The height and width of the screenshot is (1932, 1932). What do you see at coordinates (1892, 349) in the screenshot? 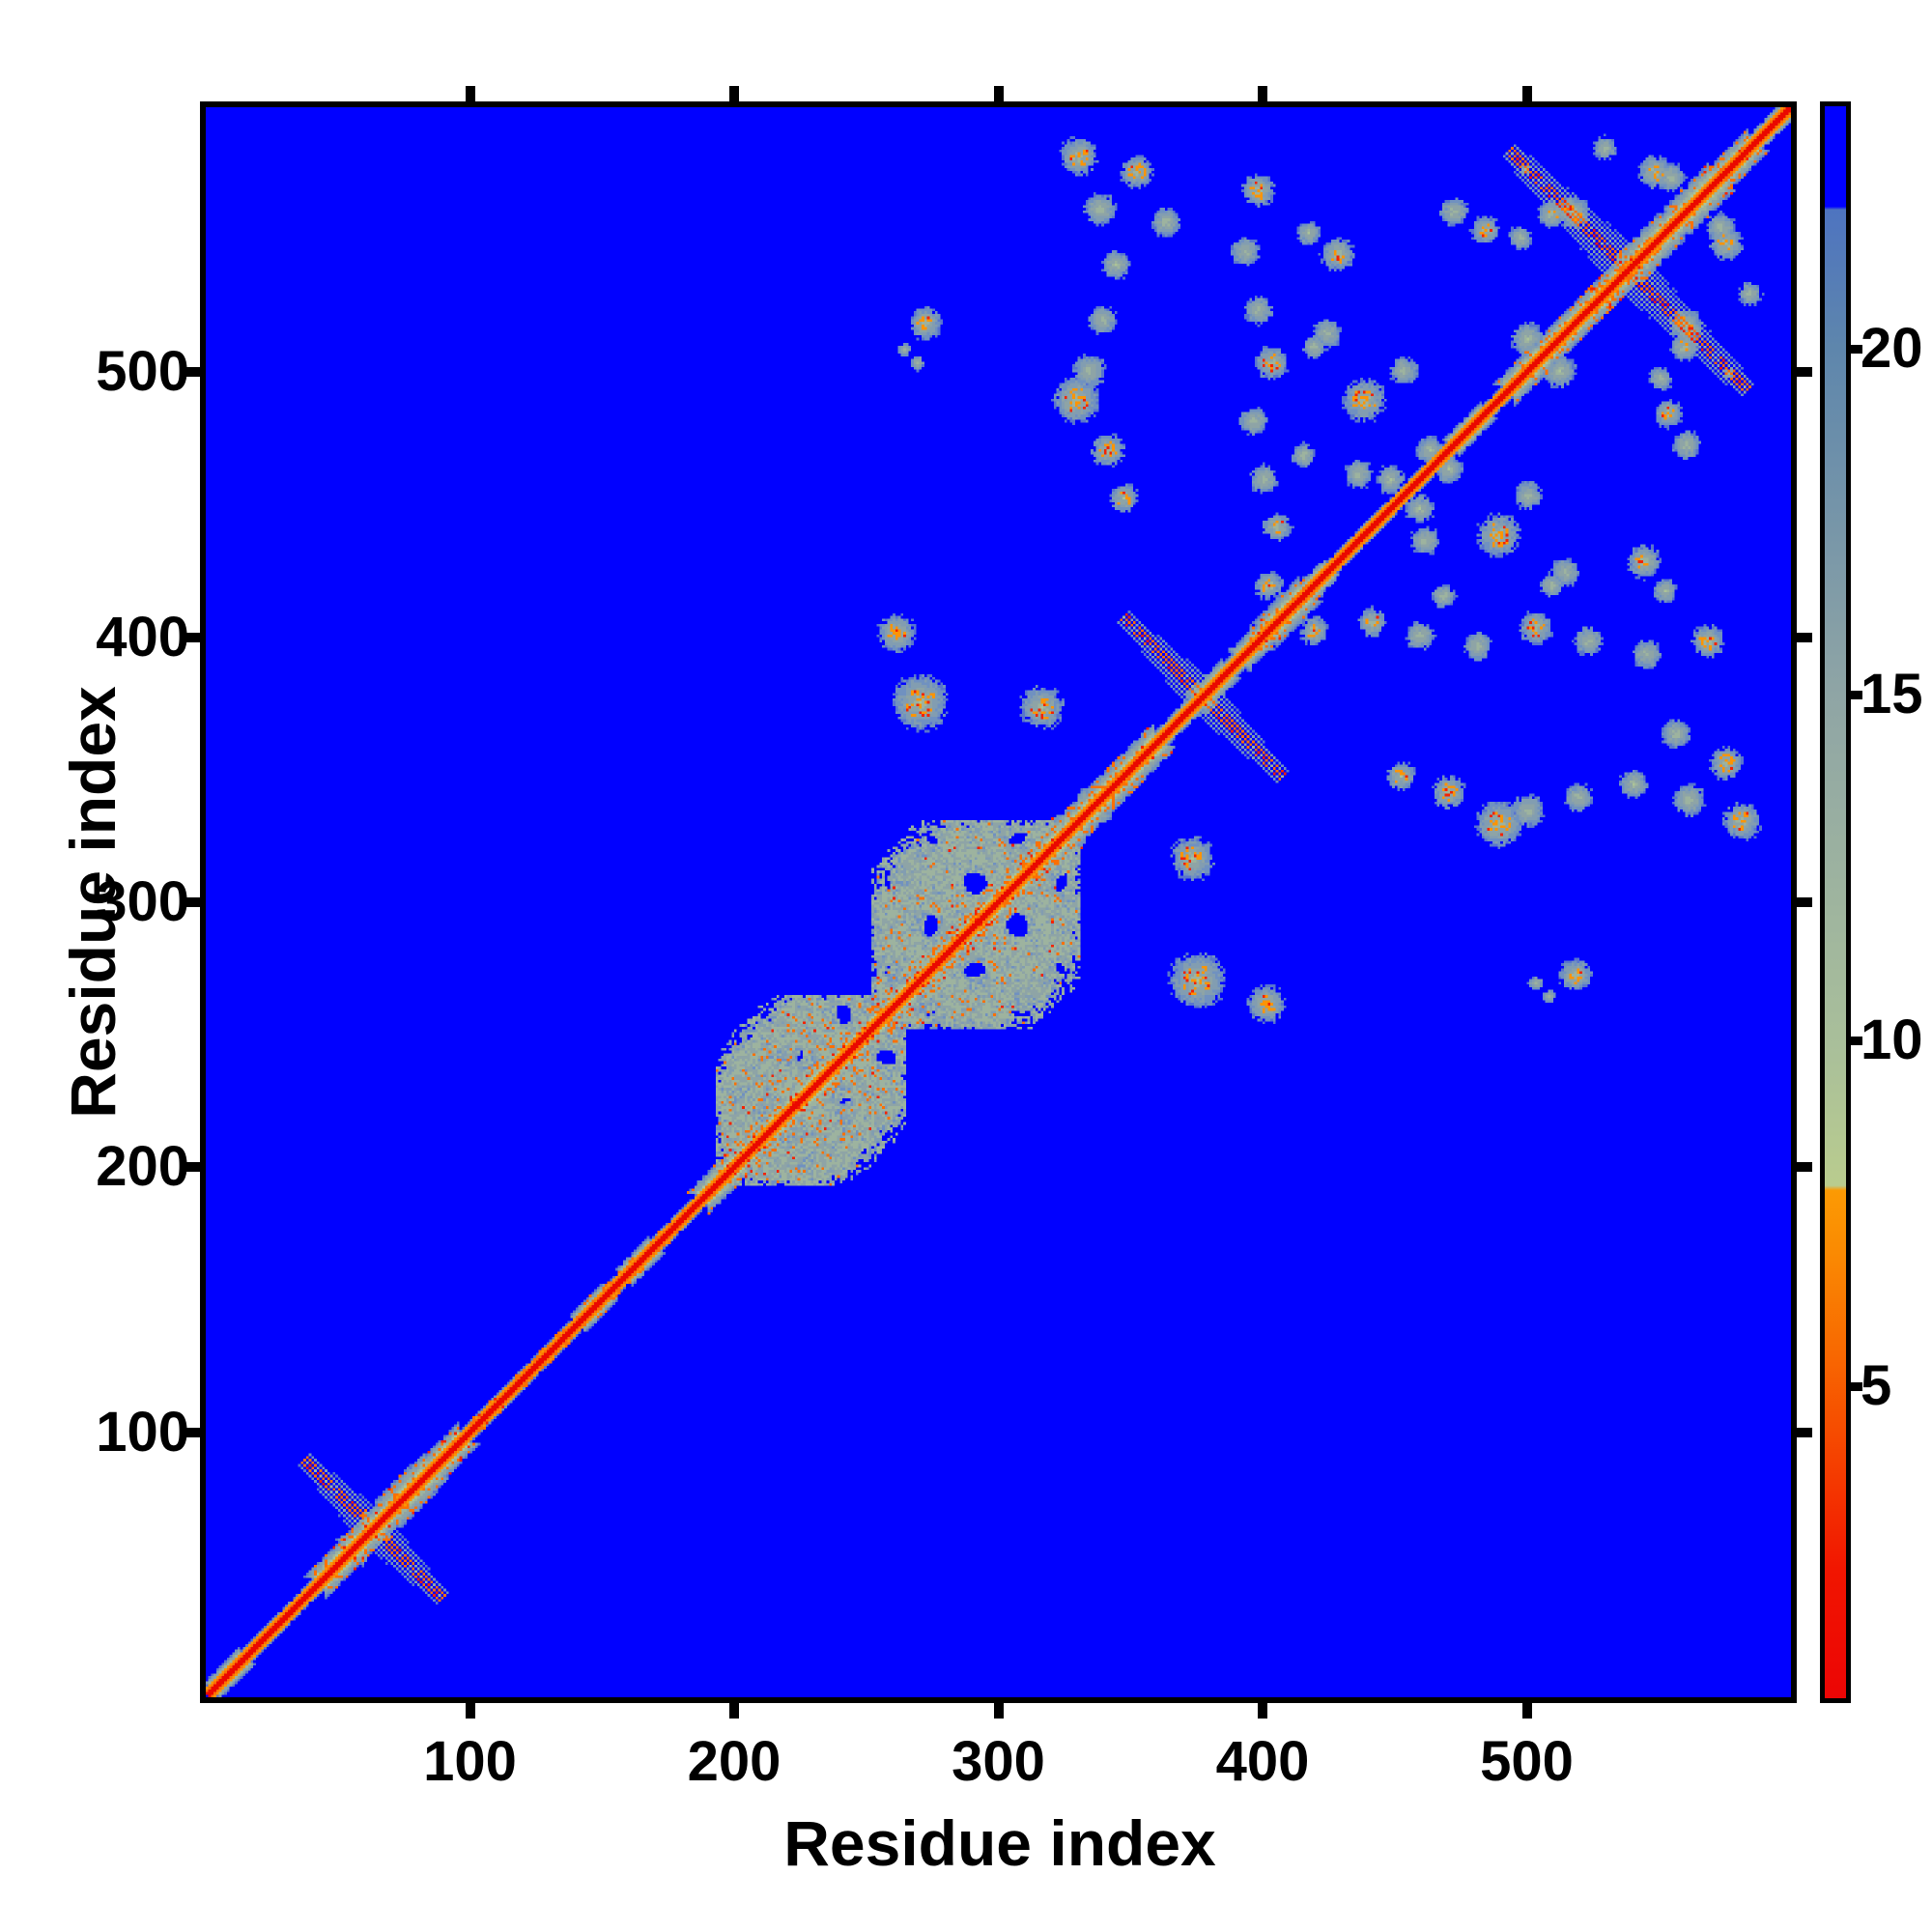
I see `colorbar-tick-label: 20` at bounding box center [1892, 349].